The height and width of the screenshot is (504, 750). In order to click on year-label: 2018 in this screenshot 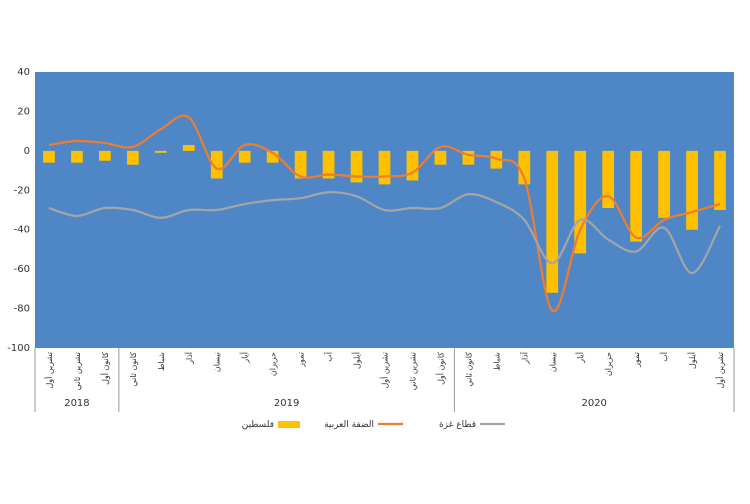, I will do `click(76, 403)`.